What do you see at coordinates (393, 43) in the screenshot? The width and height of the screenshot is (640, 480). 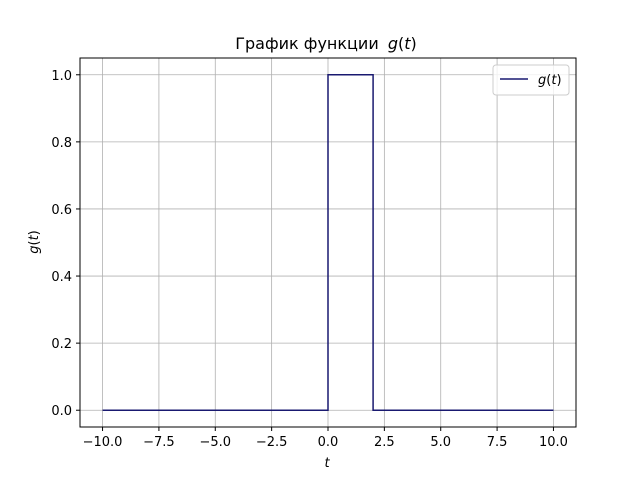 I see `title-func: g` at bounding box center [393, 43].